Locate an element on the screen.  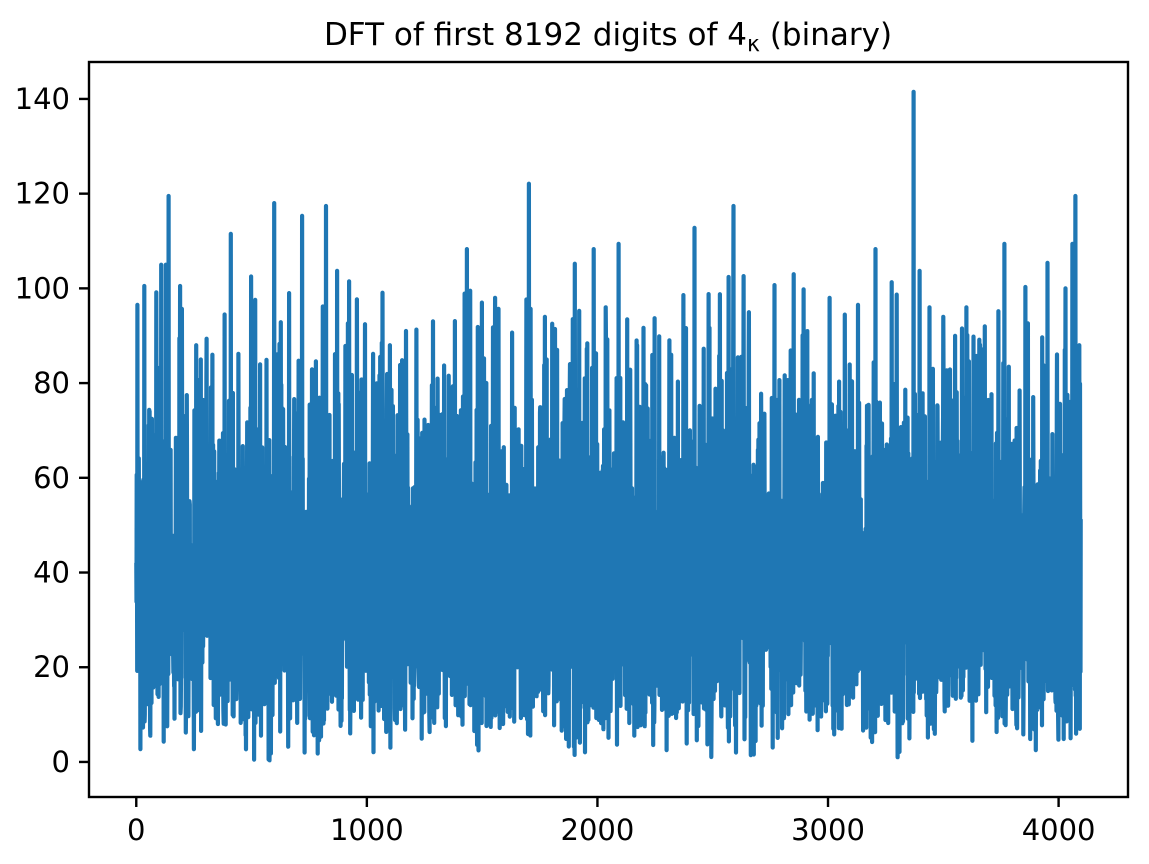
x-tick-label: 1000 is located at coordinates (367, 830).